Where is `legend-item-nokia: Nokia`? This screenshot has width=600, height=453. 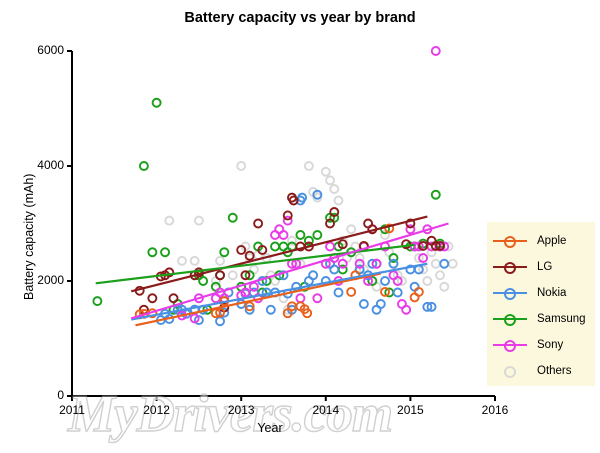 legend-item-nokia: Nokia is located at coordinates (541, 292).